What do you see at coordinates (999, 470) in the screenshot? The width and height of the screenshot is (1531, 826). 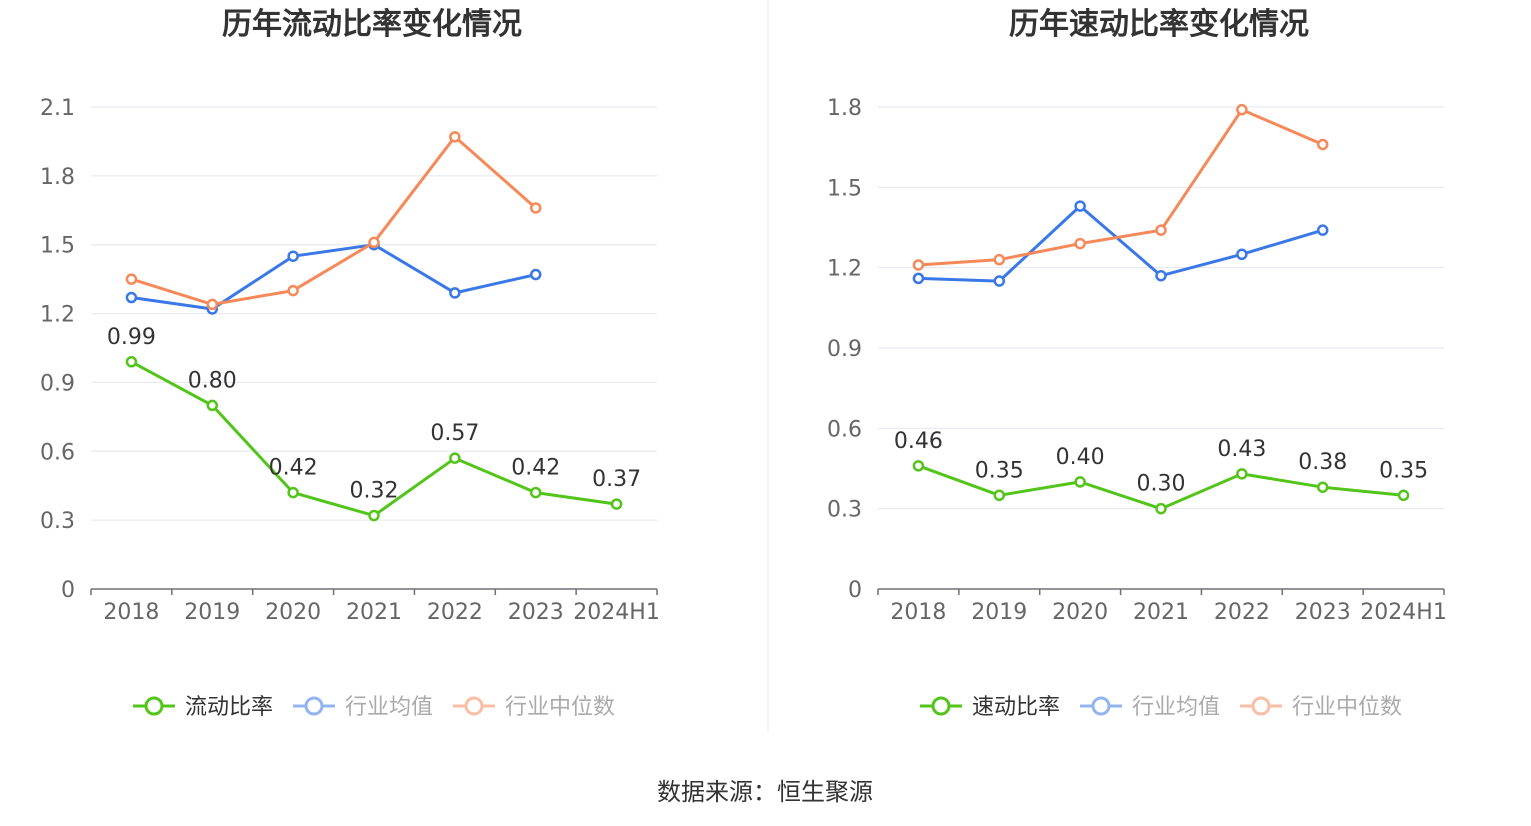 I see `data-label: 0.35` at bounding box center [999, 470].